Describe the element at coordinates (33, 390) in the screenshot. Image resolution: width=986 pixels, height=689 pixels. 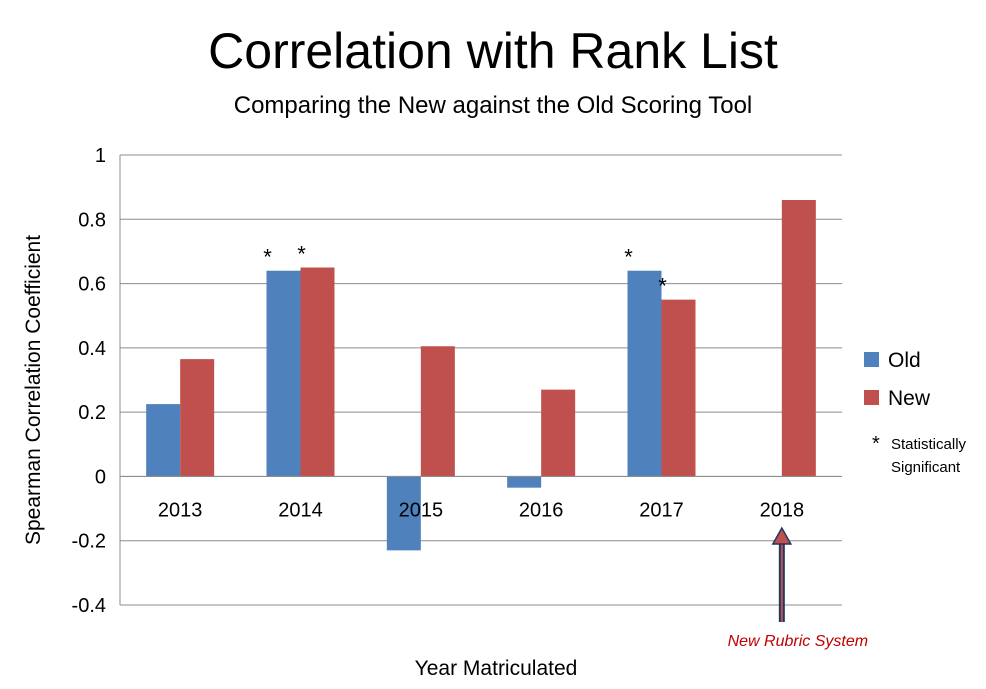
I see `y-axis-title: Spearman Correlation Coefficient` at that location.